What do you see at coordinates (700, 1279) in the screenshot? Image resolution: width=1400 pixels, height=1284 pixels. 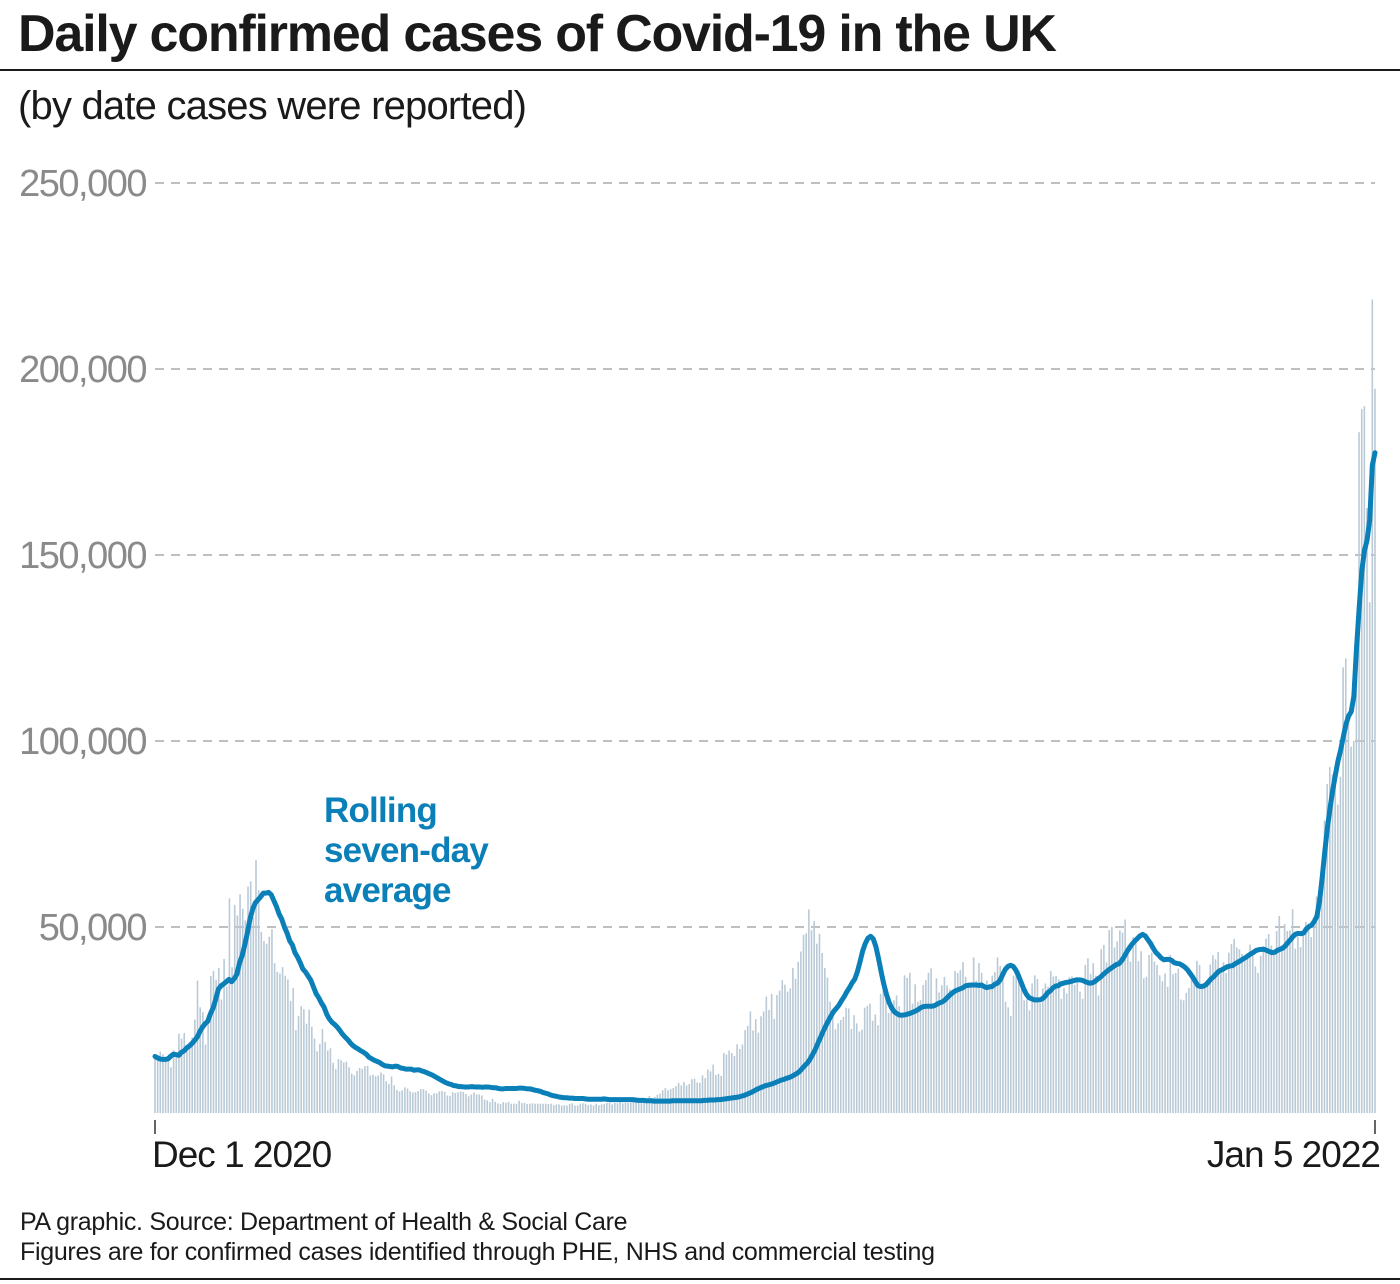 I see `footer-rule` at bounding box center [700, 1279].